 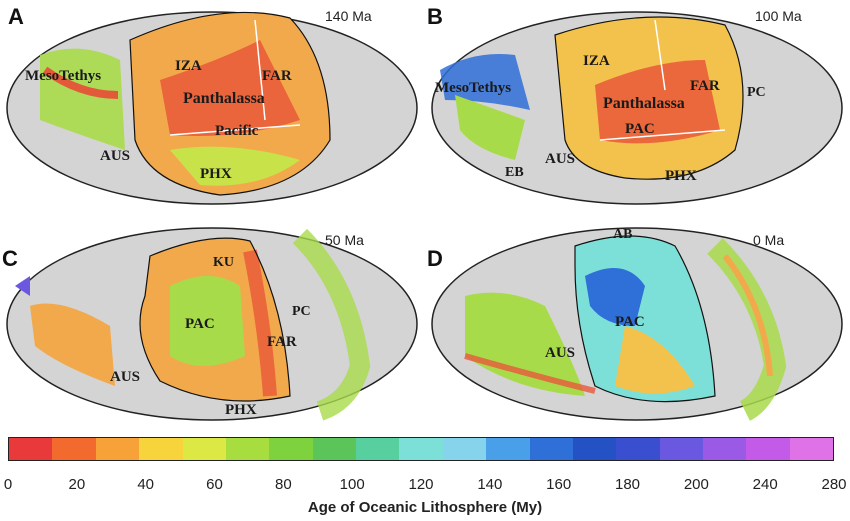 I want to click on panel-letter: C, so click(x=10, y=258).